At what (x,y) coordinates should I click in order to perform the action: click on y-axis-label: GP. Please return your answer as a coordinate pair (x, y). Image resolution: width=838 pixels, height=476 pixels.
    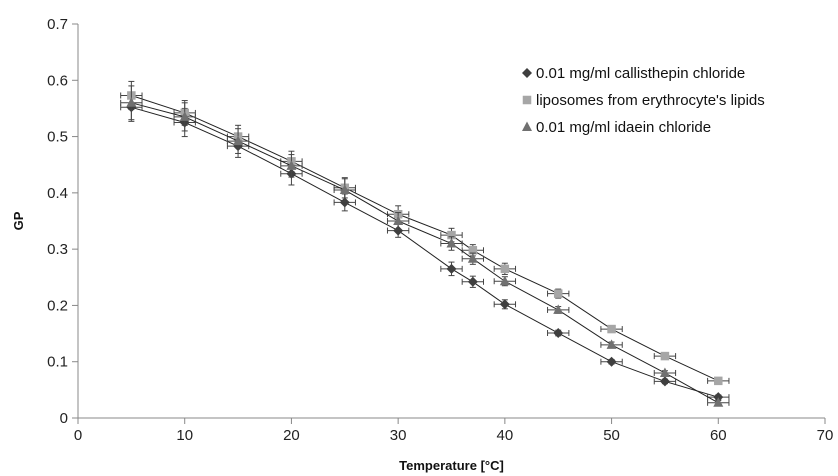
    Looking at the image, I should click on (18, 220).